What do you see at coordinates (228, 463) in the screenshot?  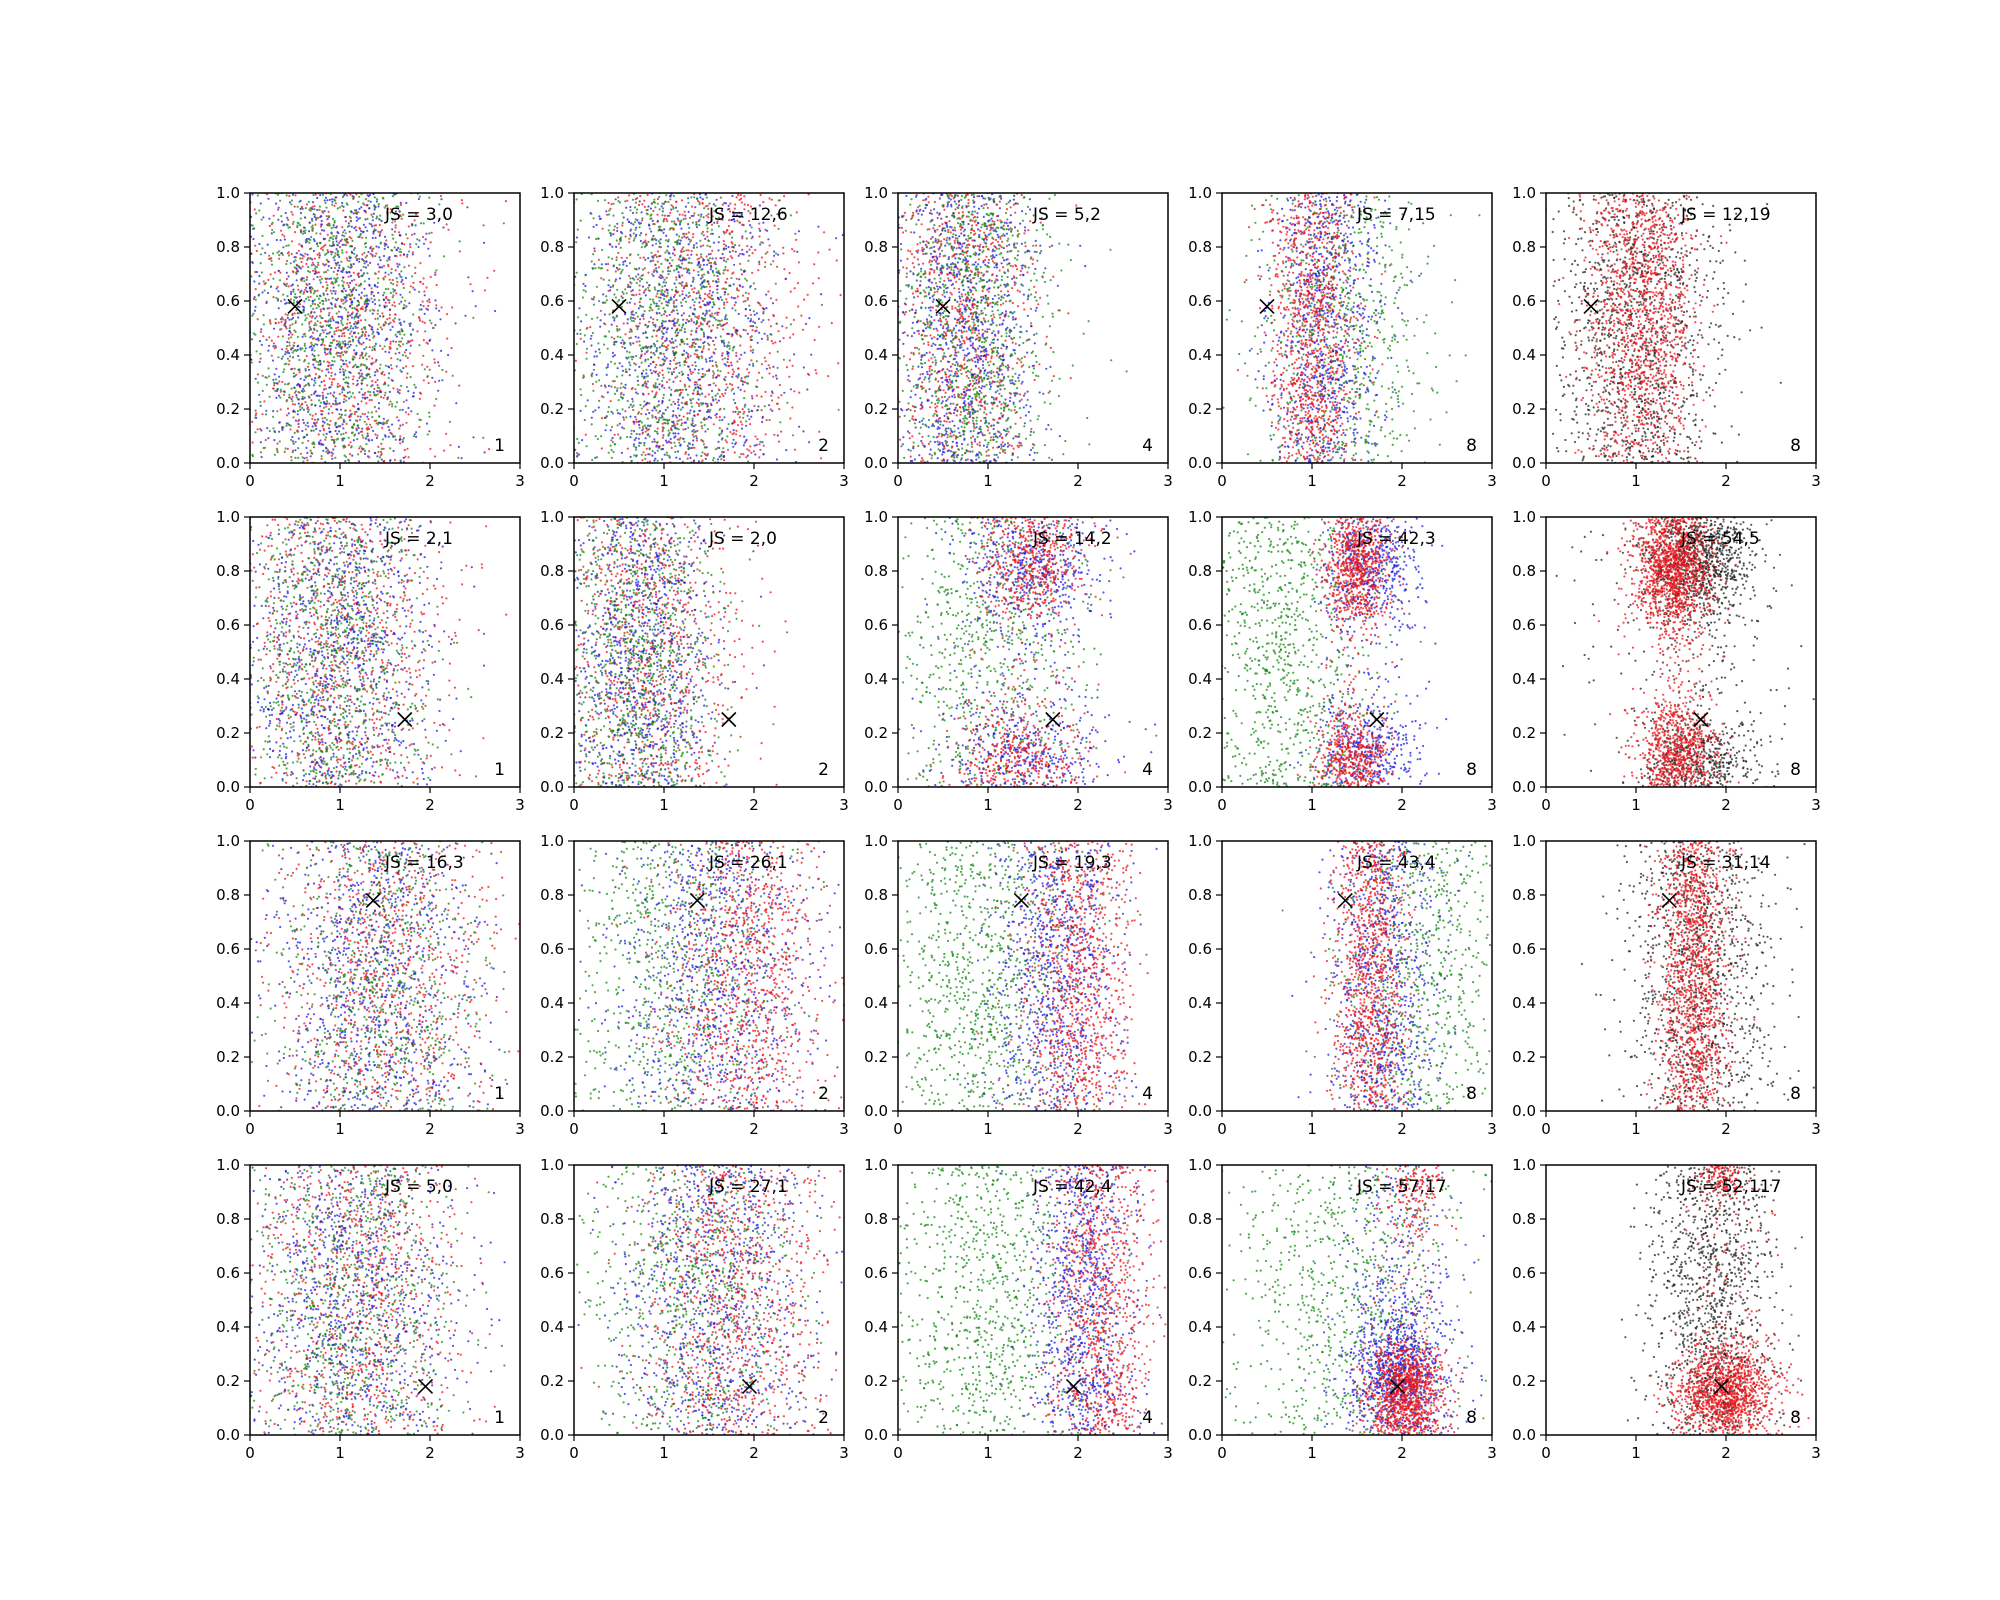 I see `y-tick-label: 0.0` at bounding box center [228, 463].